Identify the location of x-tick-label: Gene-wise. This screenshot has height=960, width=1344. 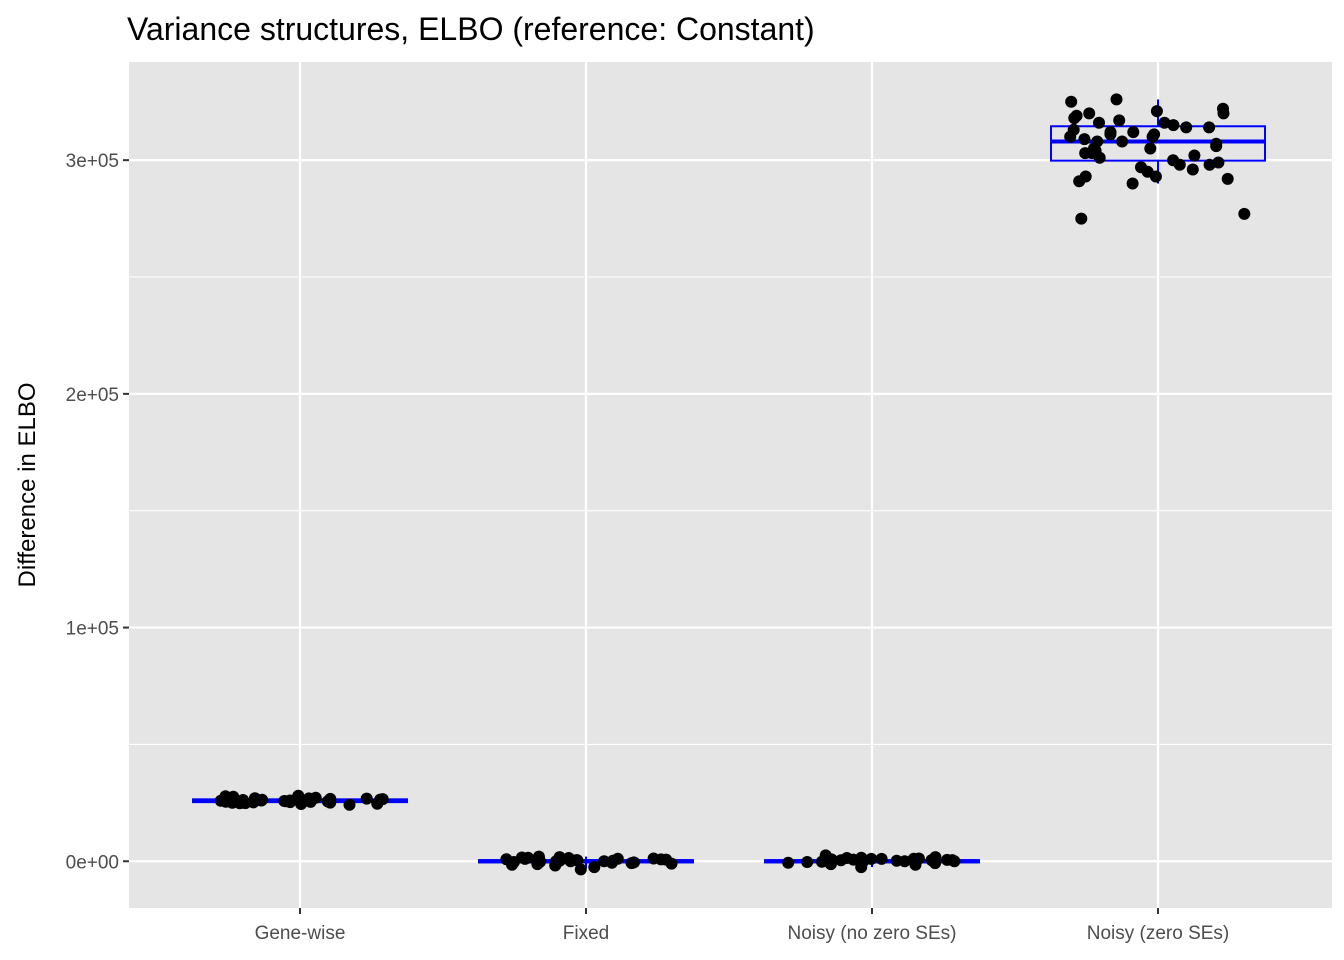
(300, 933).